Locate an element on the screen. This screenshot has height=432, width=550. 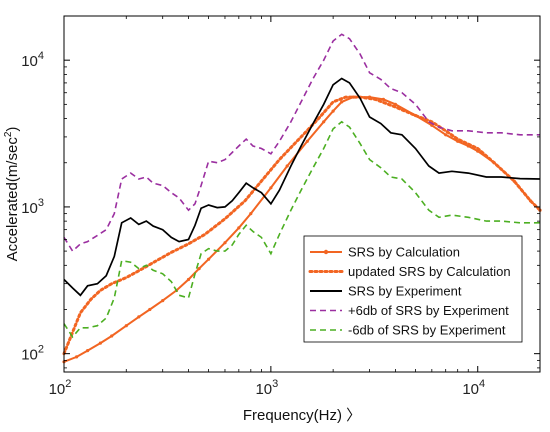
legend-label-4: -6db of SRS by Experiment is located at coordinates (427, 330).